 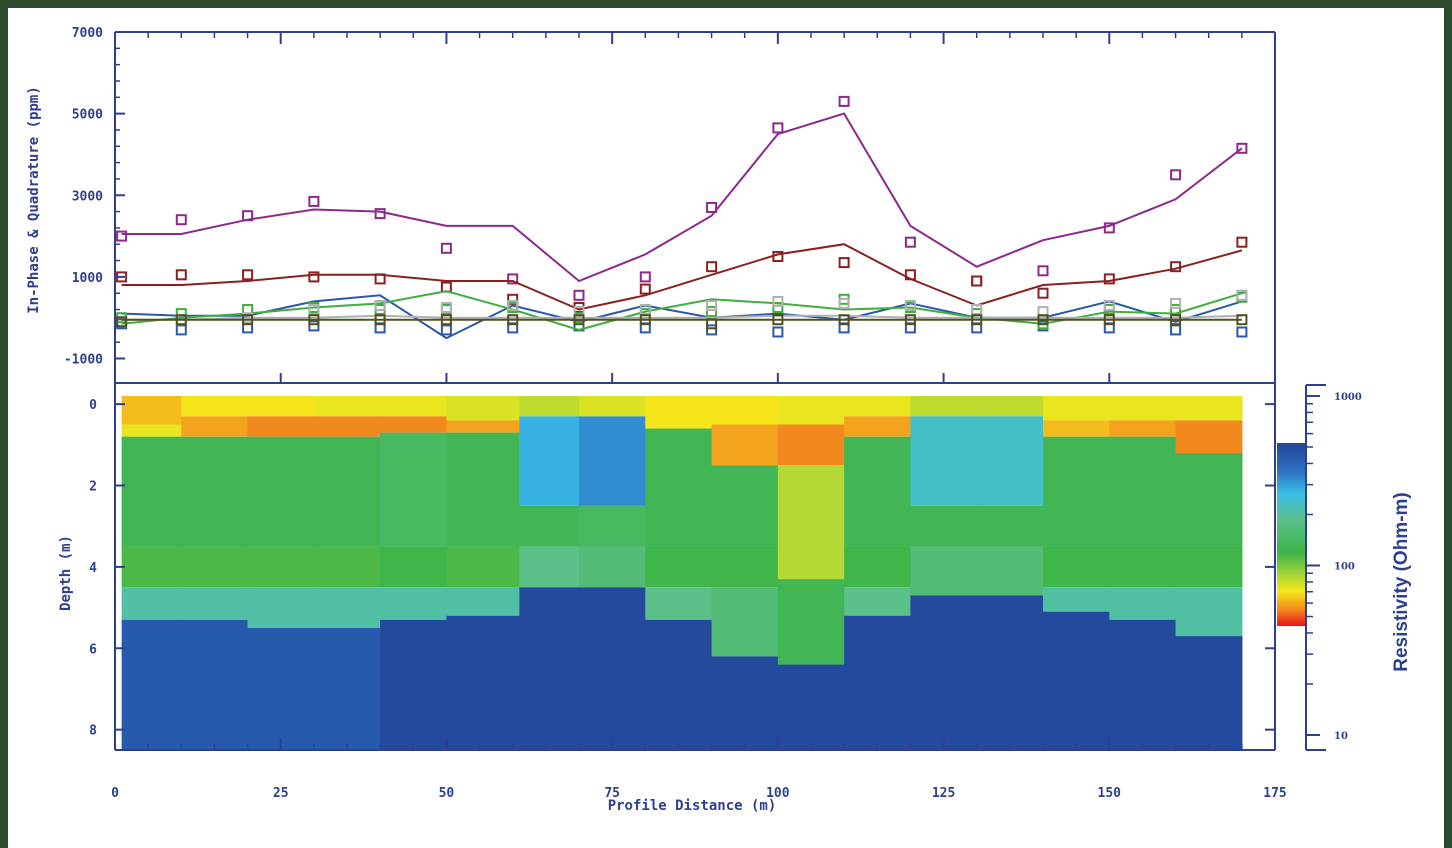 What do you see at coordinates (281, 793) in the screenshot?
I see `x-tick-label: 25` at bounding box center [281, 793].